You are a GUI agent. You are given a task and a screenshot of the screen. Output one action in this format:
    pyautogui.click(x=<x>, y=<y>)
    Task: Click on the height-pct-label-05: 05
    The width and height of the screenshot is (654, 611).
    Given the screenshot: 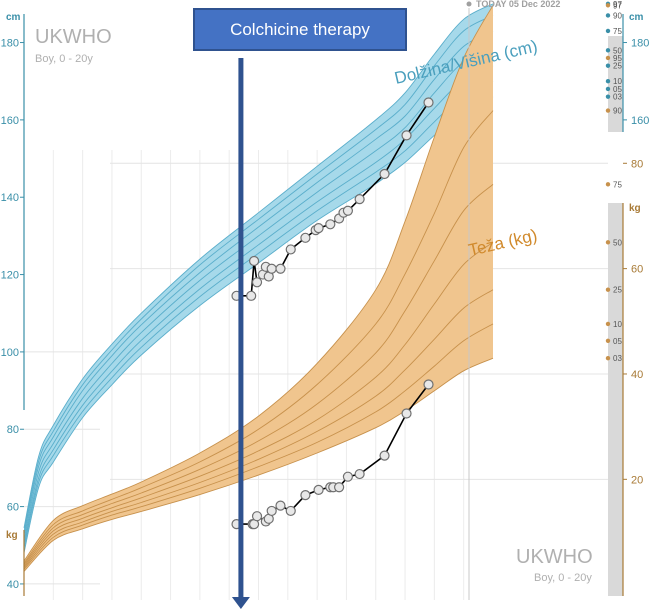 What is the action you would take?
    pyautogui.click(x=617, y=89)
    